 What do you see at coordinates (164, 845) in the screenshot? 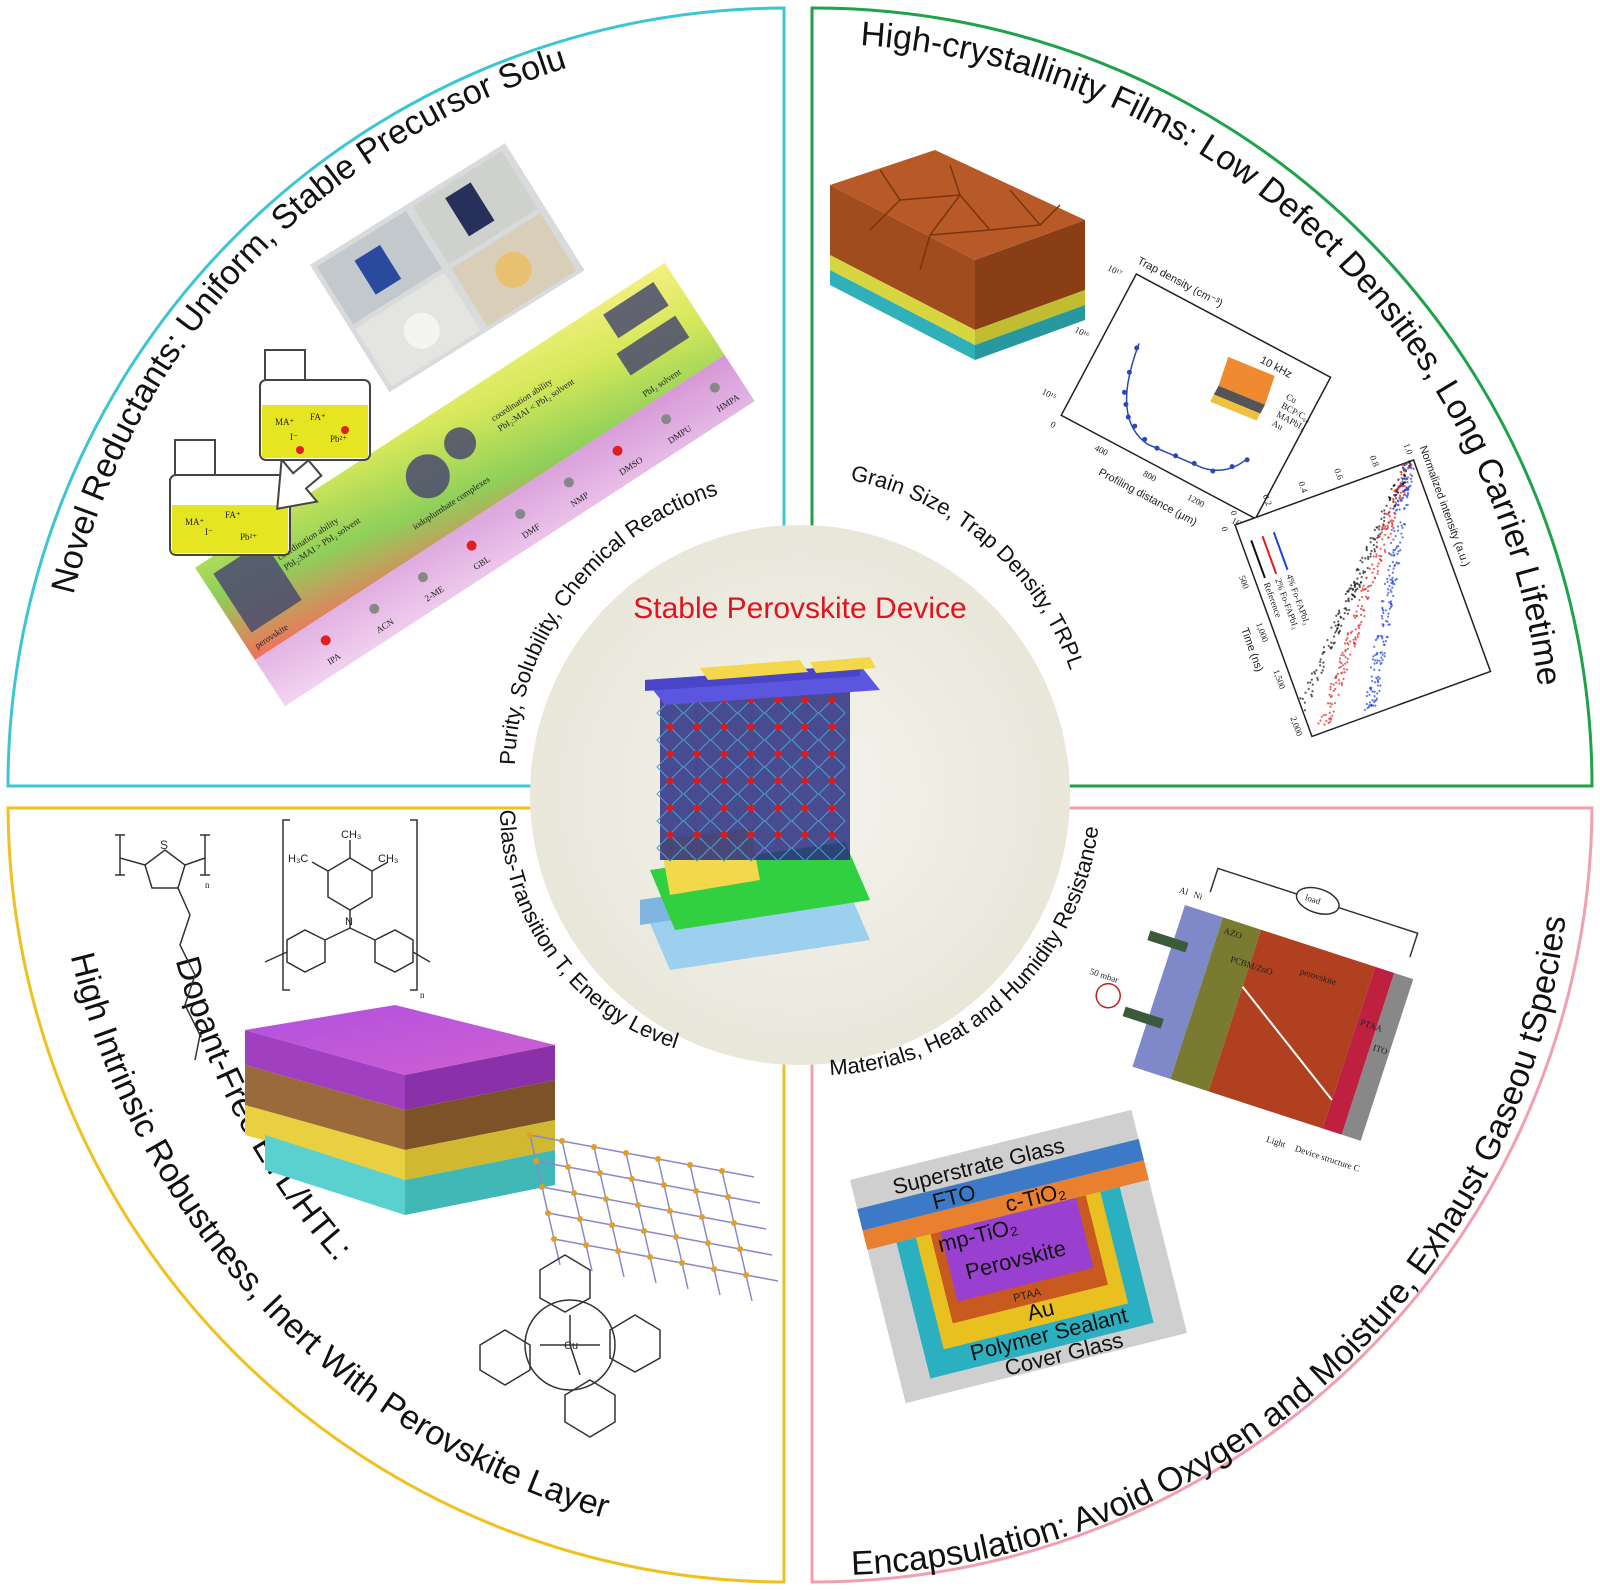
I see `svg-text: S` at bounding box center [164, 845].